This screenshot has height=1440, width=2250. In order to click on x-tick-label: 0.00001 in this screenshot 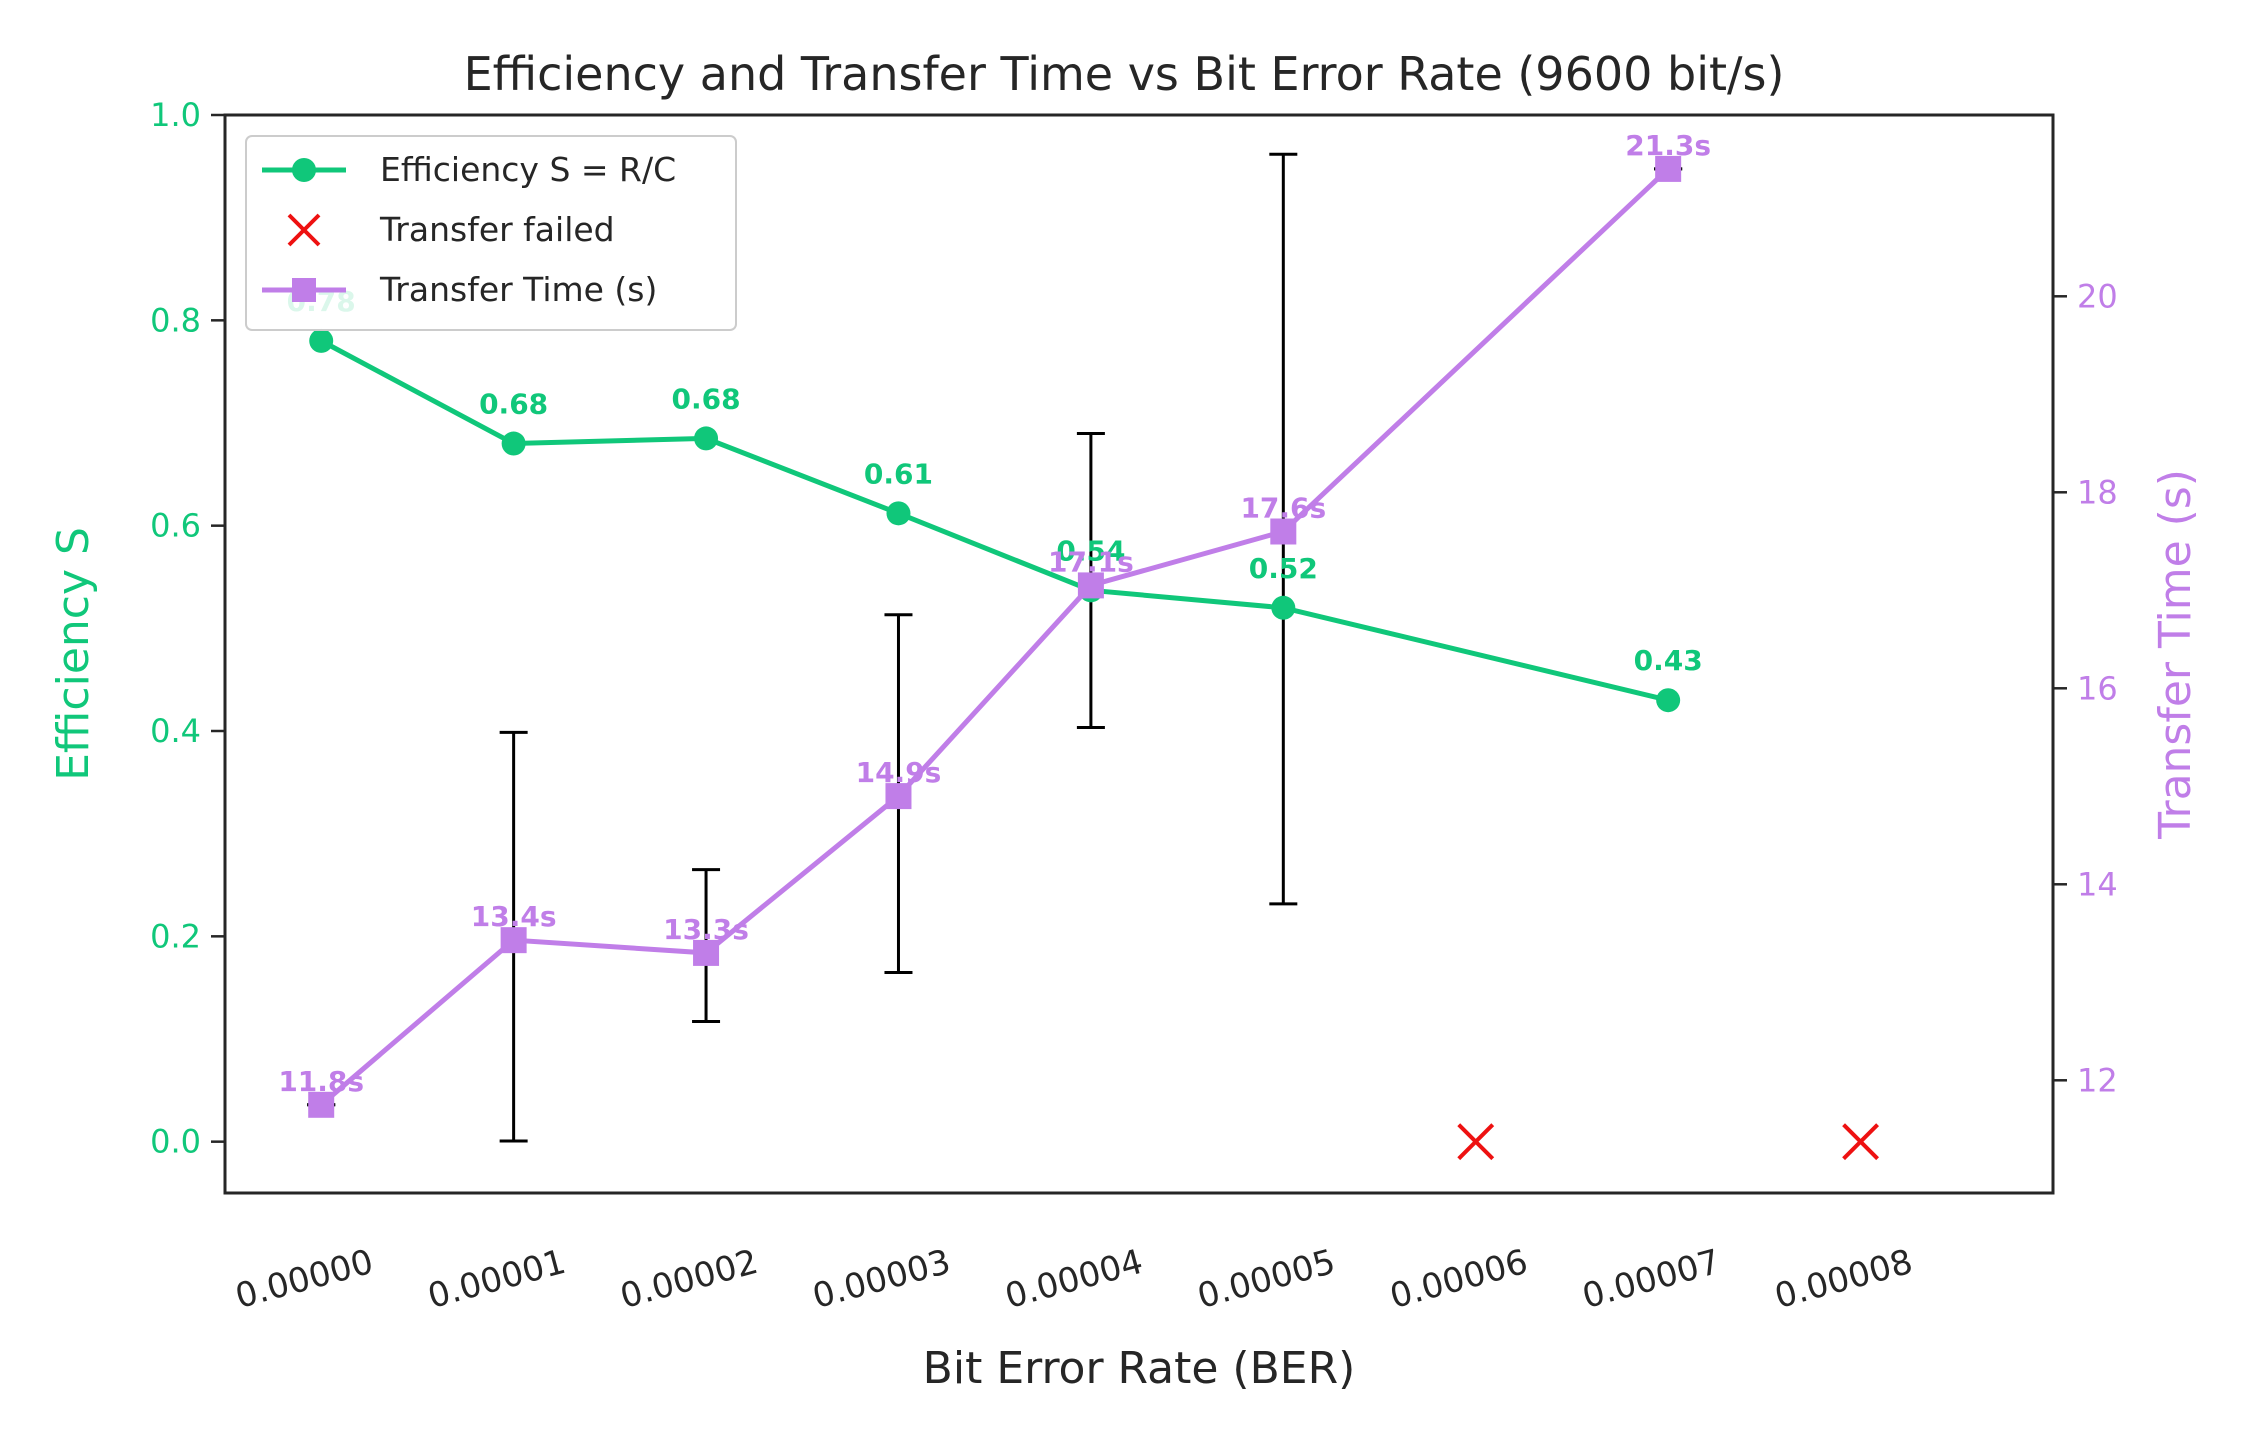, I will do `click(497, 1279)`.